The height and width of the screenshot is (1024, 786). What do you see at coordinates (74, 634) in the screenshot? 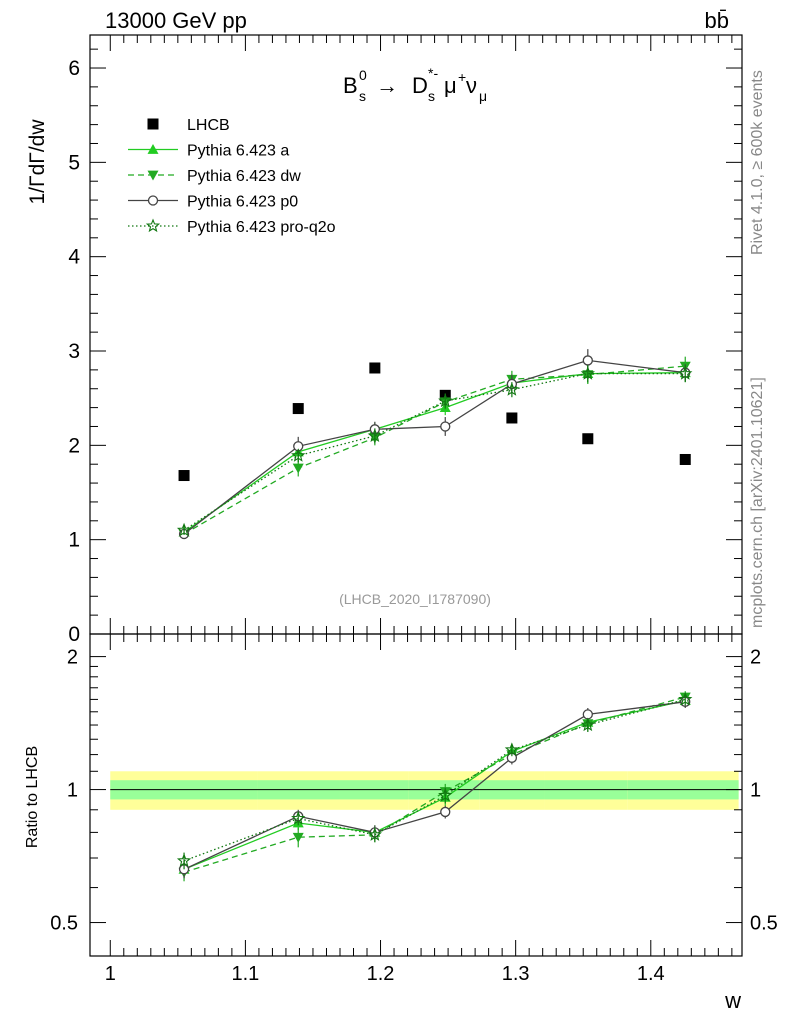
I see `y-tick-label: 0` at bounding box center [74, 634].